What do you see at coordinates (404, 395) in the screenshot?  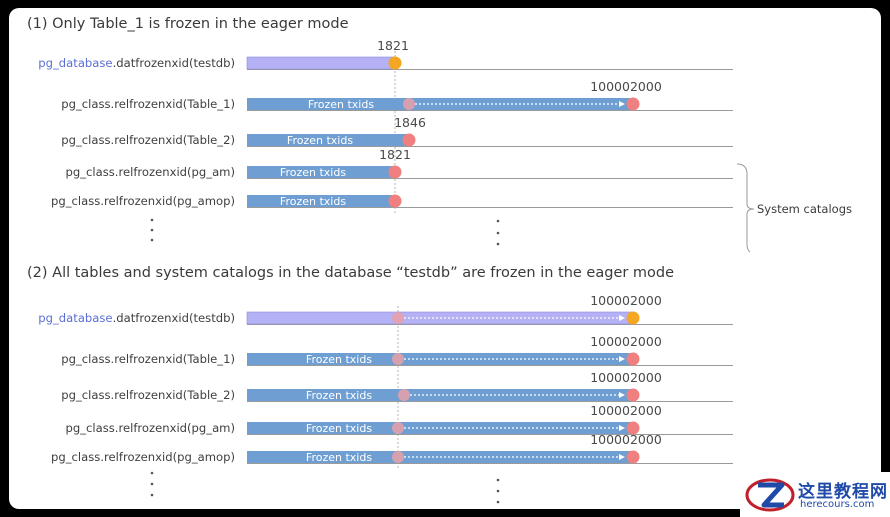 I see `old-marker-s2-r3` at bounding box center [404, 395].